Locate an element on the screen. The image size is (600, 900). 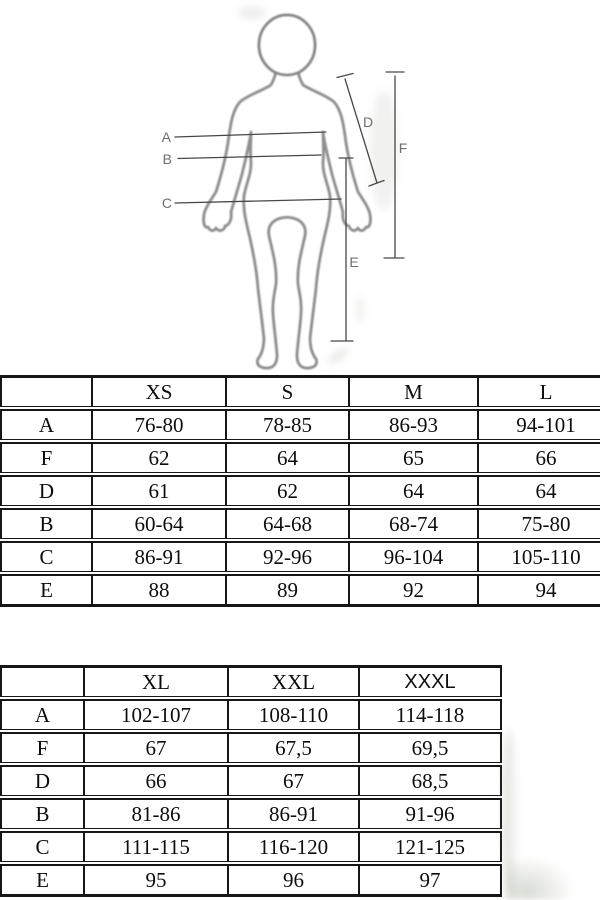
table-cell: 89 is located at coordinates (288, 590).